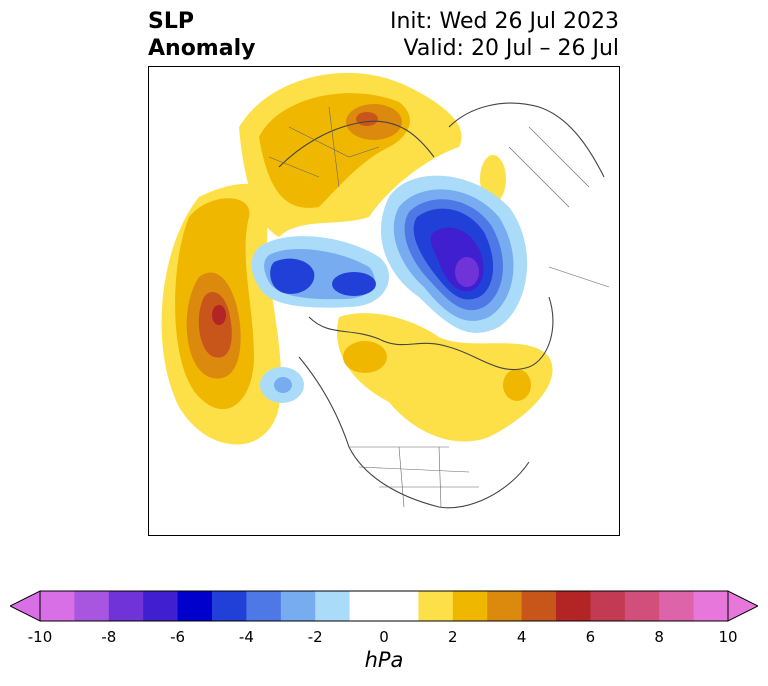  I want to click on colorbar-unit-label: hPa, so click(384, 660).